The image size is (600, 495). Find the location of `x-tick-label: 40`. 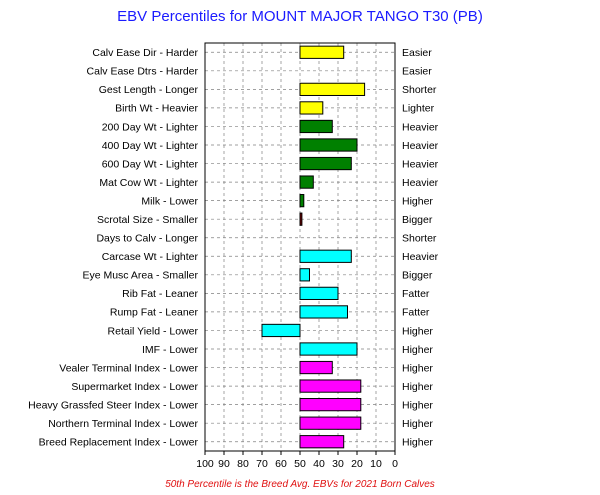

x-tick-label: 40 is located at coordinates (319, 464).